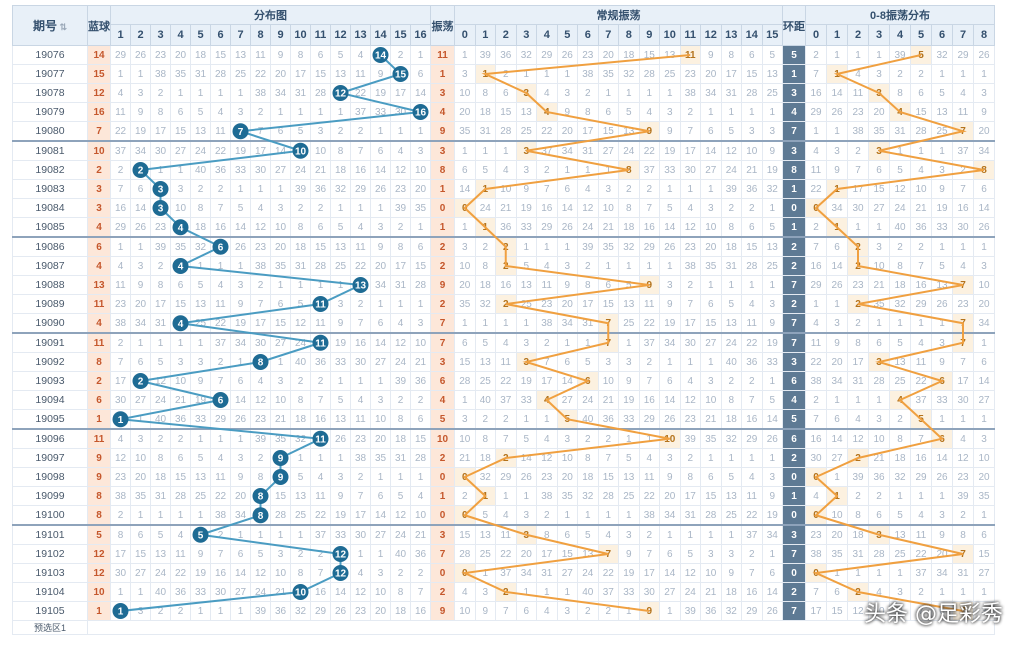 The height and width of the screenshot is (646, 1023). Describe the element at coordinates (442, 342) in the screenshot. I see `swing-cell: 7` at that location.